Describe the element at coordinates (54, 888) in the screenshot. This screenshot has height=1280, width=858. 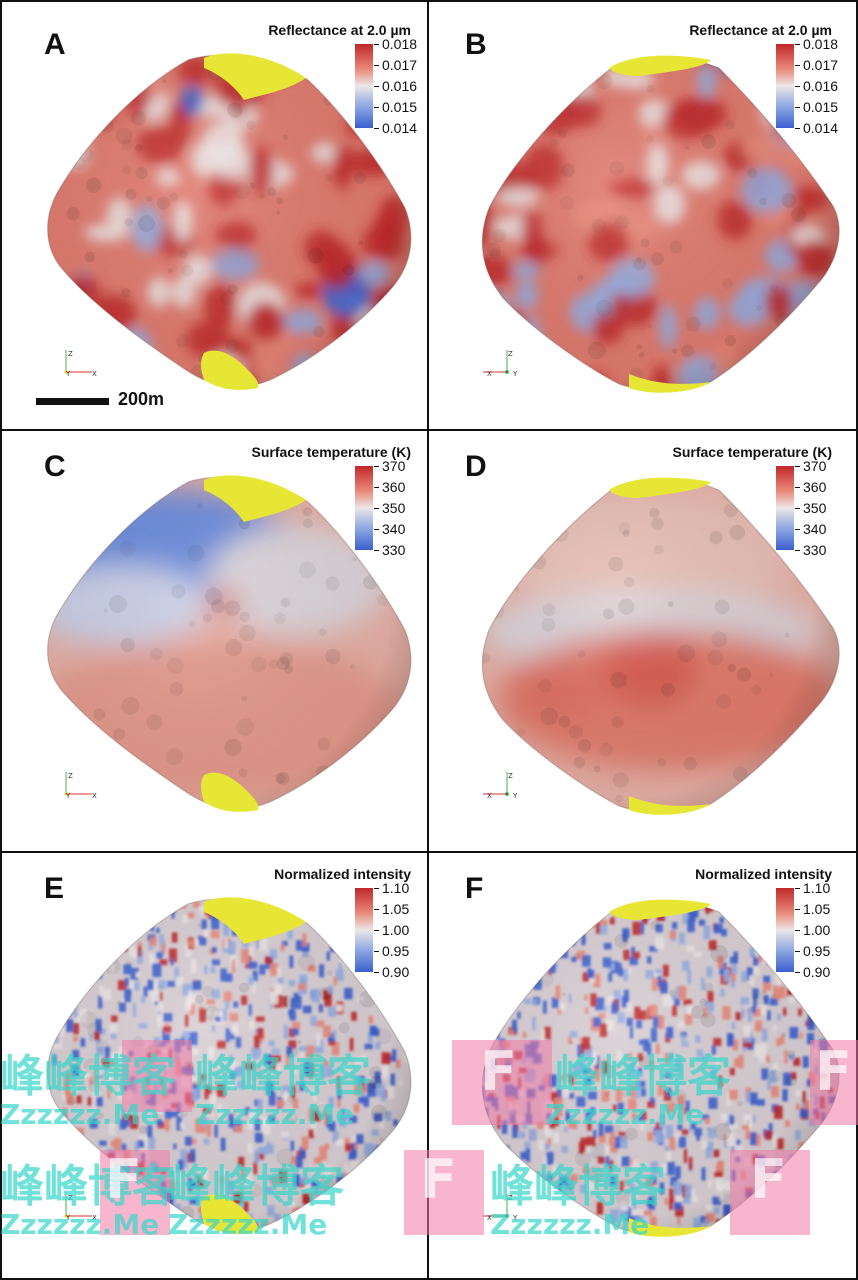
I see `panel-letter: E` at that location.